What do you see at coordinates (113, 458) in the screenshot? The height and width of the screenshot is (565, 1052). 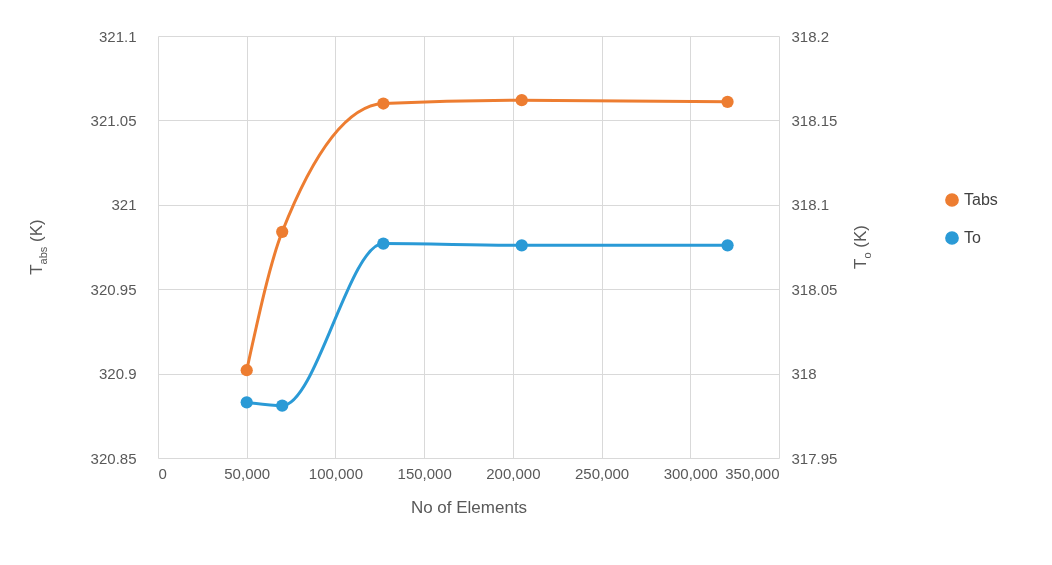 I see `y-tick-label: 320.85` at bounding box center [113, 458].